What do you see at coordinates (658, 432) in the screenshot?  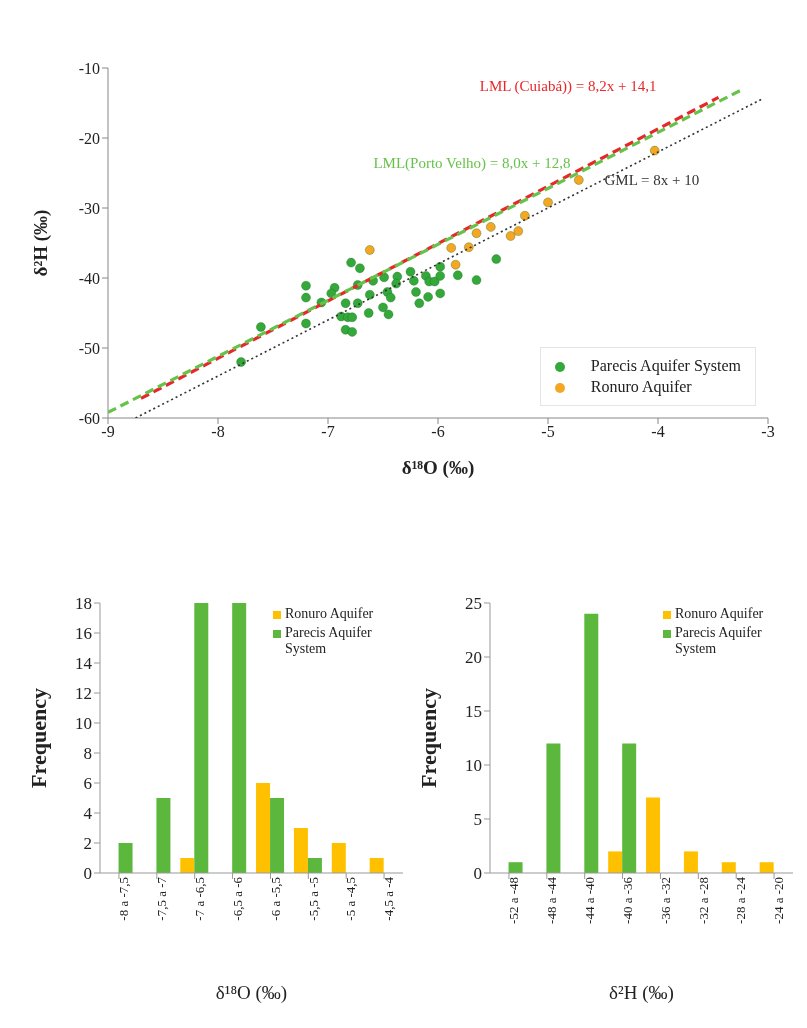 I see `x-tick-label: -4` at bounding box center [658, 432].